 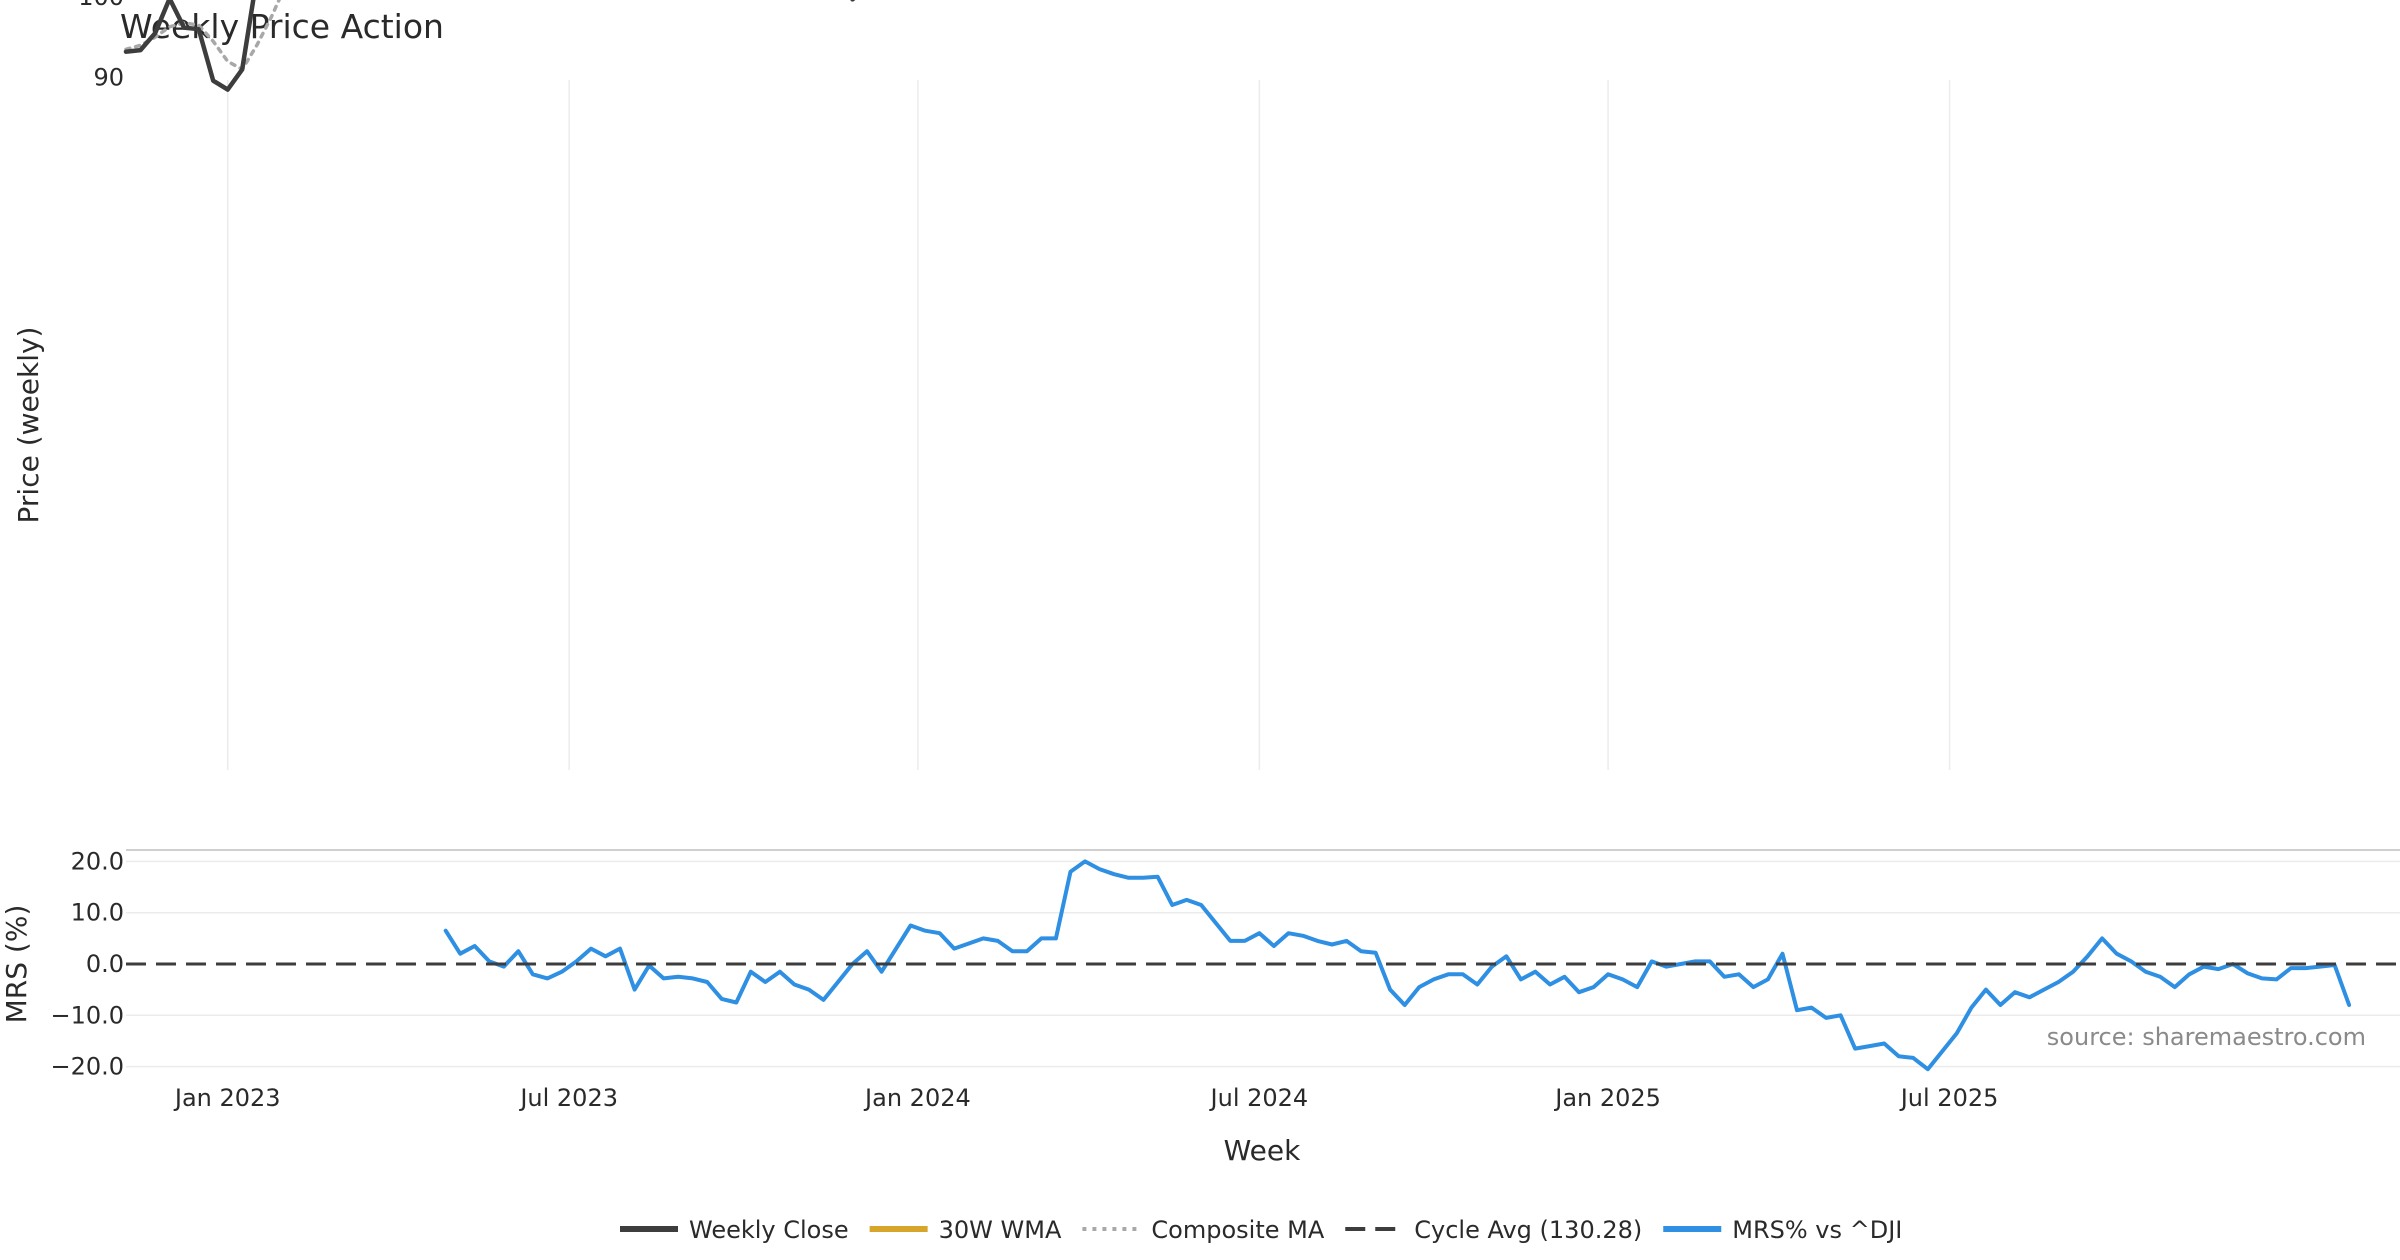 What do you see at coordinates (1607, 1098) in the screenshot?
I see `x-tick-label: Jan 2025` at bounding box center [1607, 1098].